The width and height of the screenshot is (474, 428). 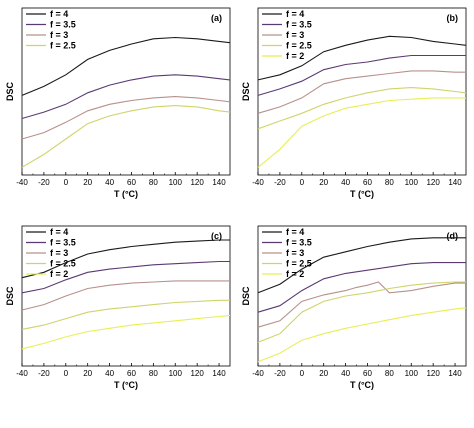 What do you see at coordinates (216, 18) in the screenshot?
I see `panel-label: (a)` at bounding box center [216, 18].